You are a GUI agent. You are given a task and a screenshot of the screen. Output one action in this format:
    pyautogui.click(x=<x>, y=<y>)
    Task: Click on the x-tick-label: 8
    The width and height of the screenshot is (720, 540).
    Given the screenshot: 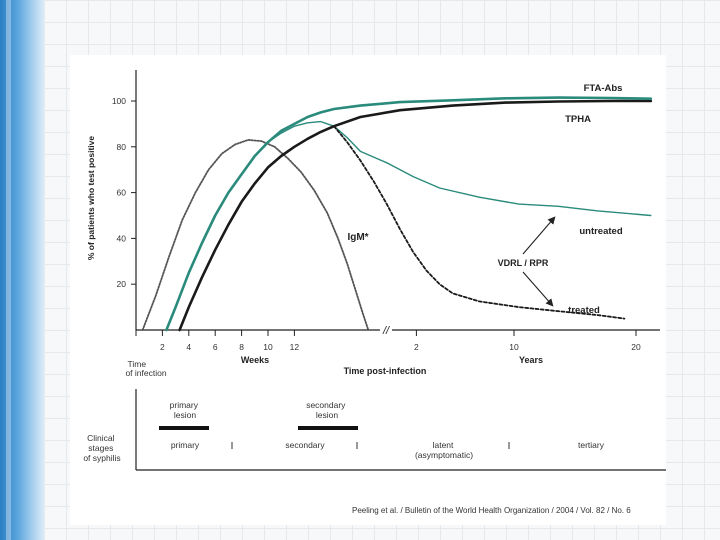 What is the action you would take?
    pyautogui.click(x=241, y=347)
    